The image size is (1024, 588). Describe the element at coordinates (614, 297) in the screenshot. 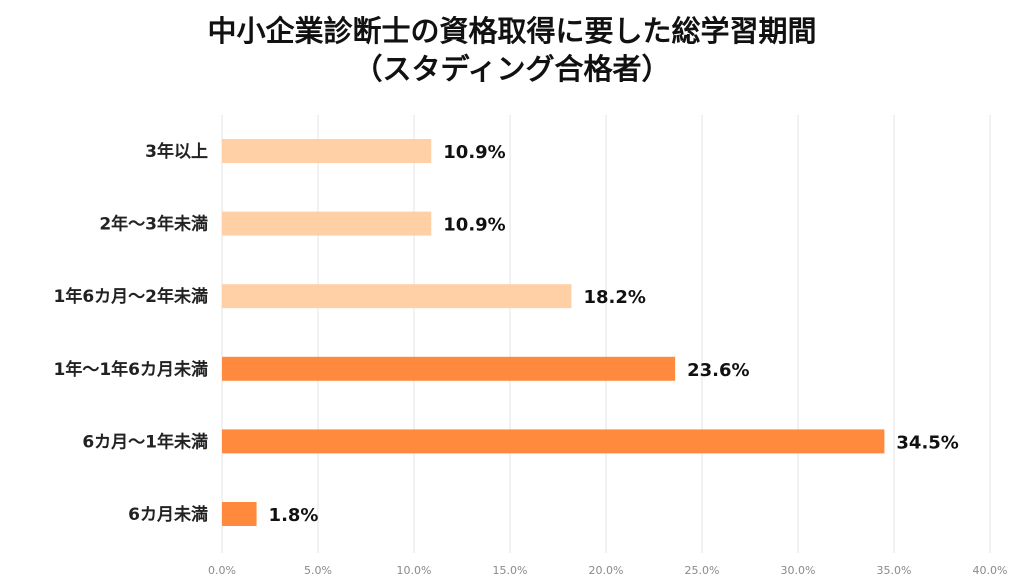

I see `data-label: 18.2%` at that location.